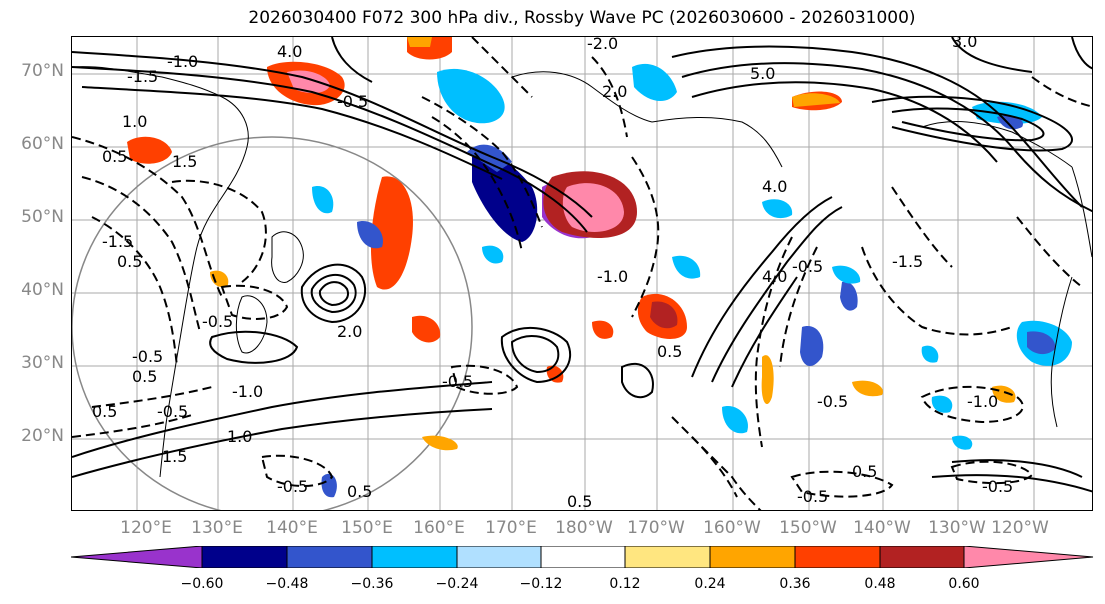 The image size is (1105, 604). What do you see at coordinates (957, 528) in the screenshot?
I see `lon-label-130w: 130°W` at bounding box center [957, 528].